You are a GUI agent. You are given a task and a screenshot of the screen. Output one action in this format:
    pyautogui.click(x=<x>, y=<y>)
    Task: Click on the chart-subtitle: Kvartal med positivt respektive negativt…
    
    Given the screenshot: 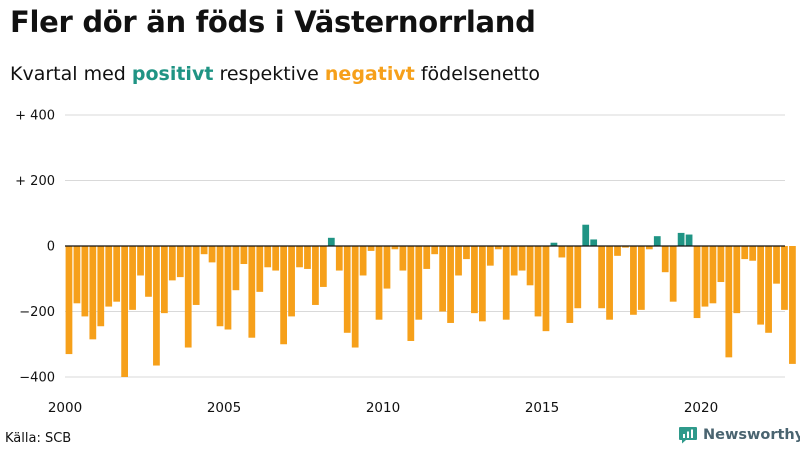 What is the action you would take?
    pyautogui.click(x=275, y=74)
    